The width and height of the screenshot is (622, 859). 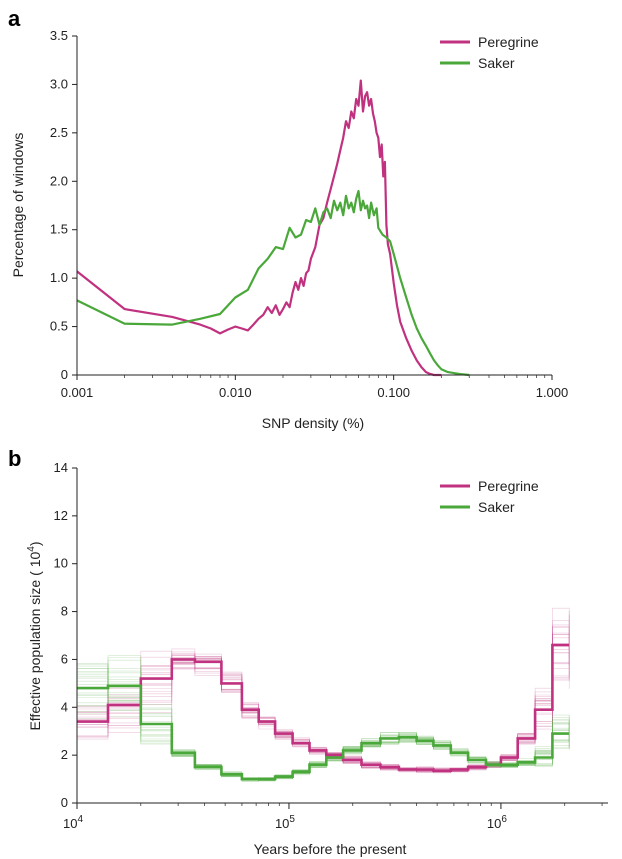 What do you see at coordinates (61, 515) in the screenshot?
I see `y-tick-label: 12` at bounding box center [61, 515].